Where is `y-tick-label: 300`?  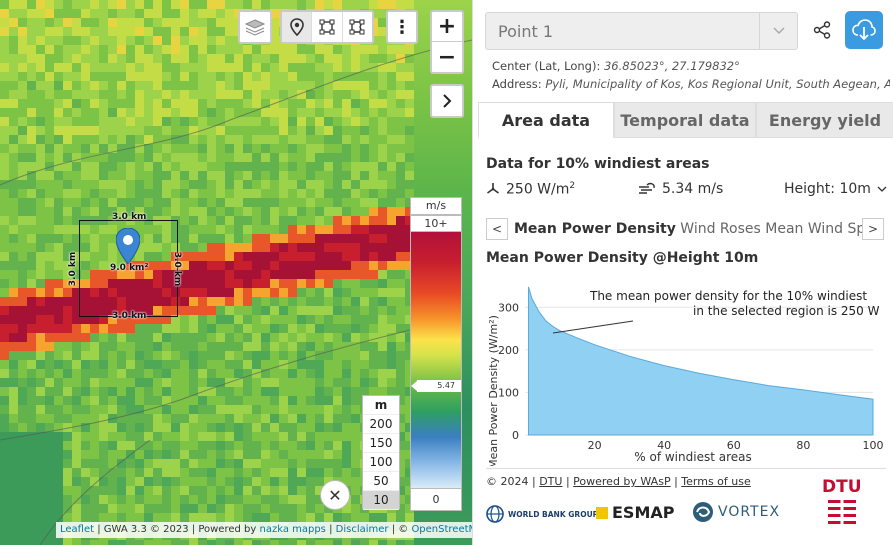
y-tick-label: 300 is located at coordinates (508, 307).